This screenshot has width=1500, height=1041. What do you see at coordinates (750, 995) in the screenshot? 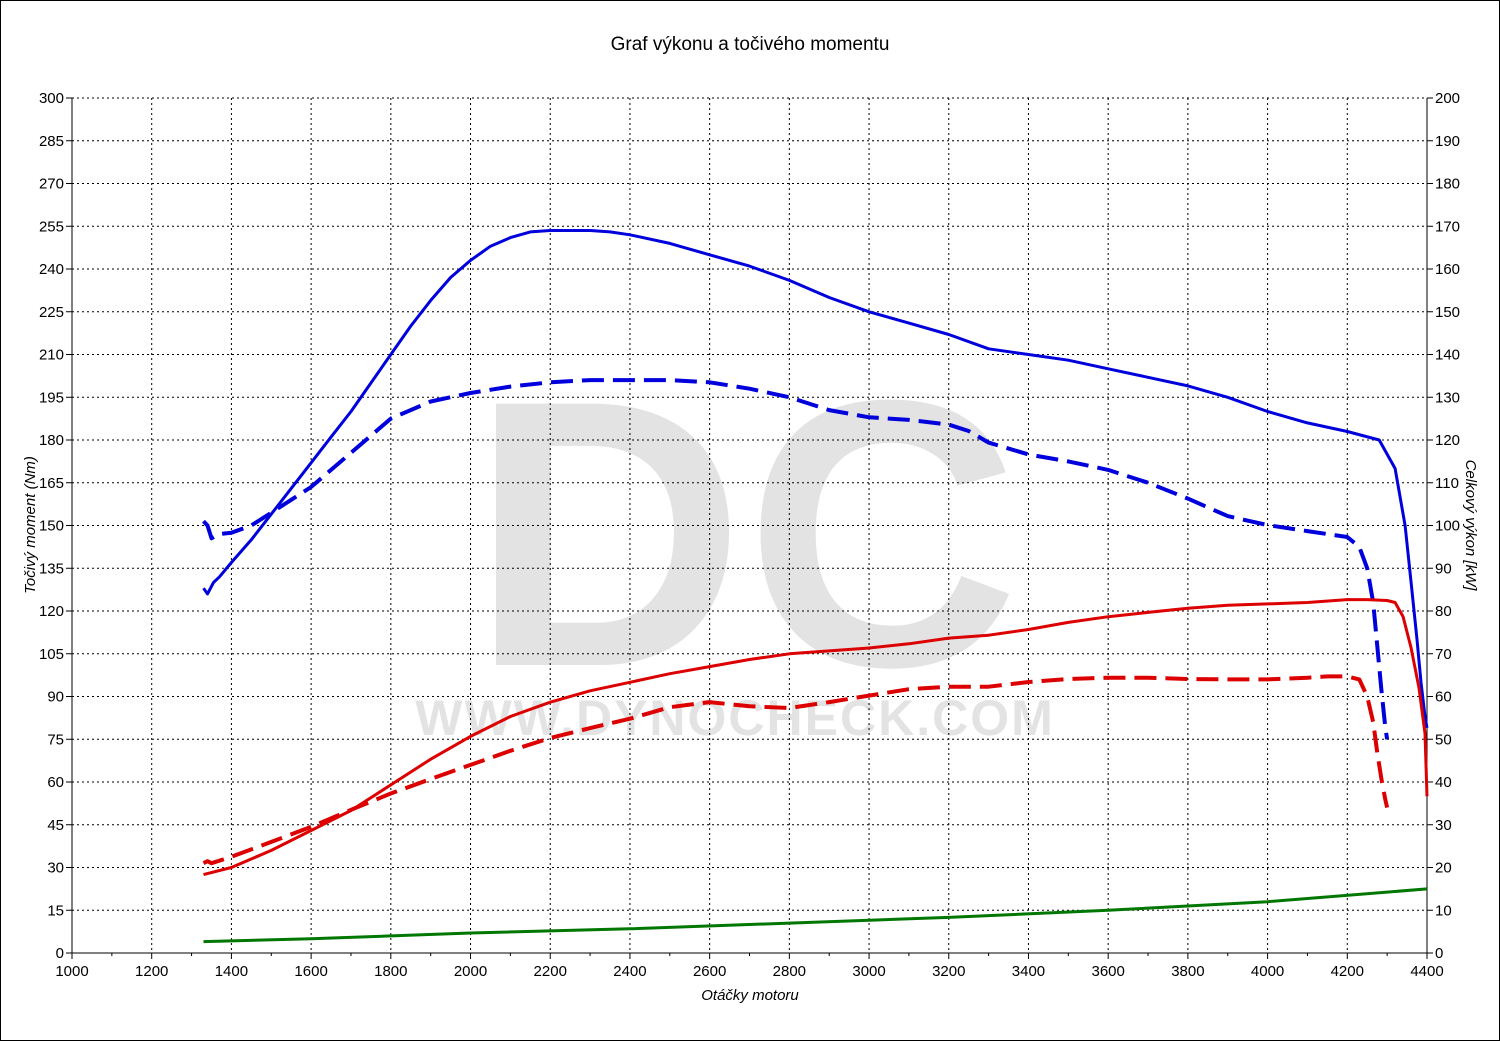
I see `x-axis-label: Otáčky motoru` at bounding box center [750, 995].